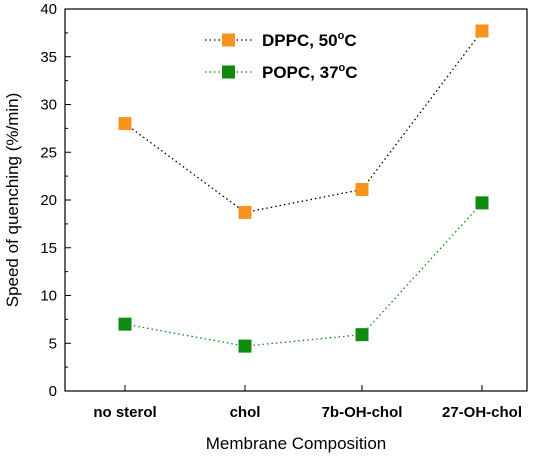  Describe the element at coordinates (245, 412) in the screenshot. I see `x-tick-label: chol` at that location.